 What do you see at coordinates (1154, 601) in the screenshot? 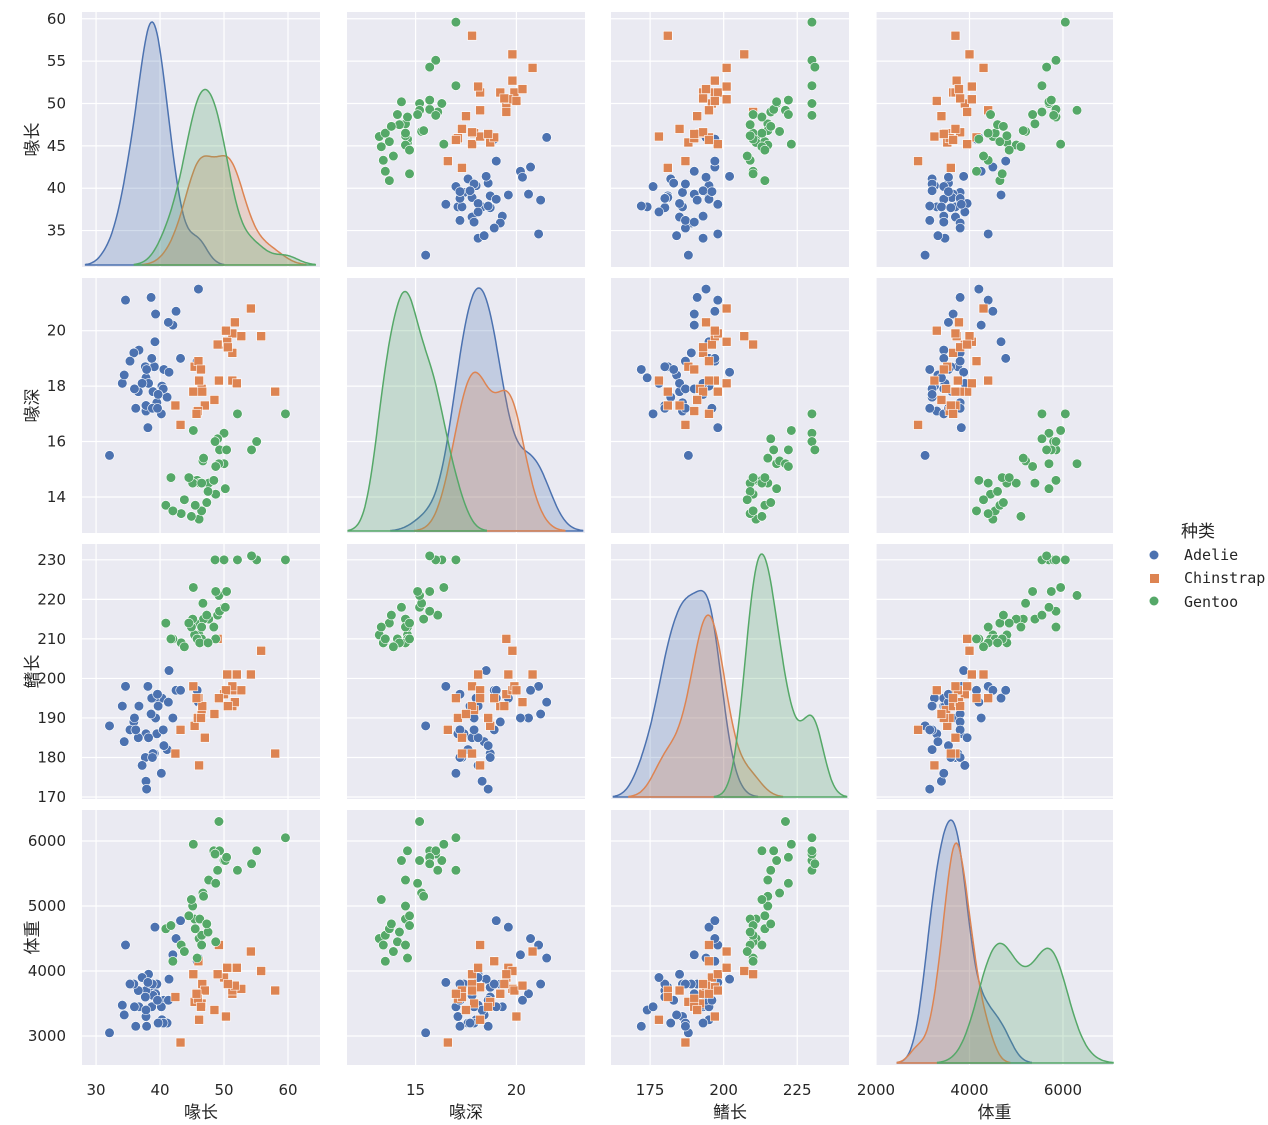
I see `legend-marker-gentoo` at bounding box center [1154, 601].